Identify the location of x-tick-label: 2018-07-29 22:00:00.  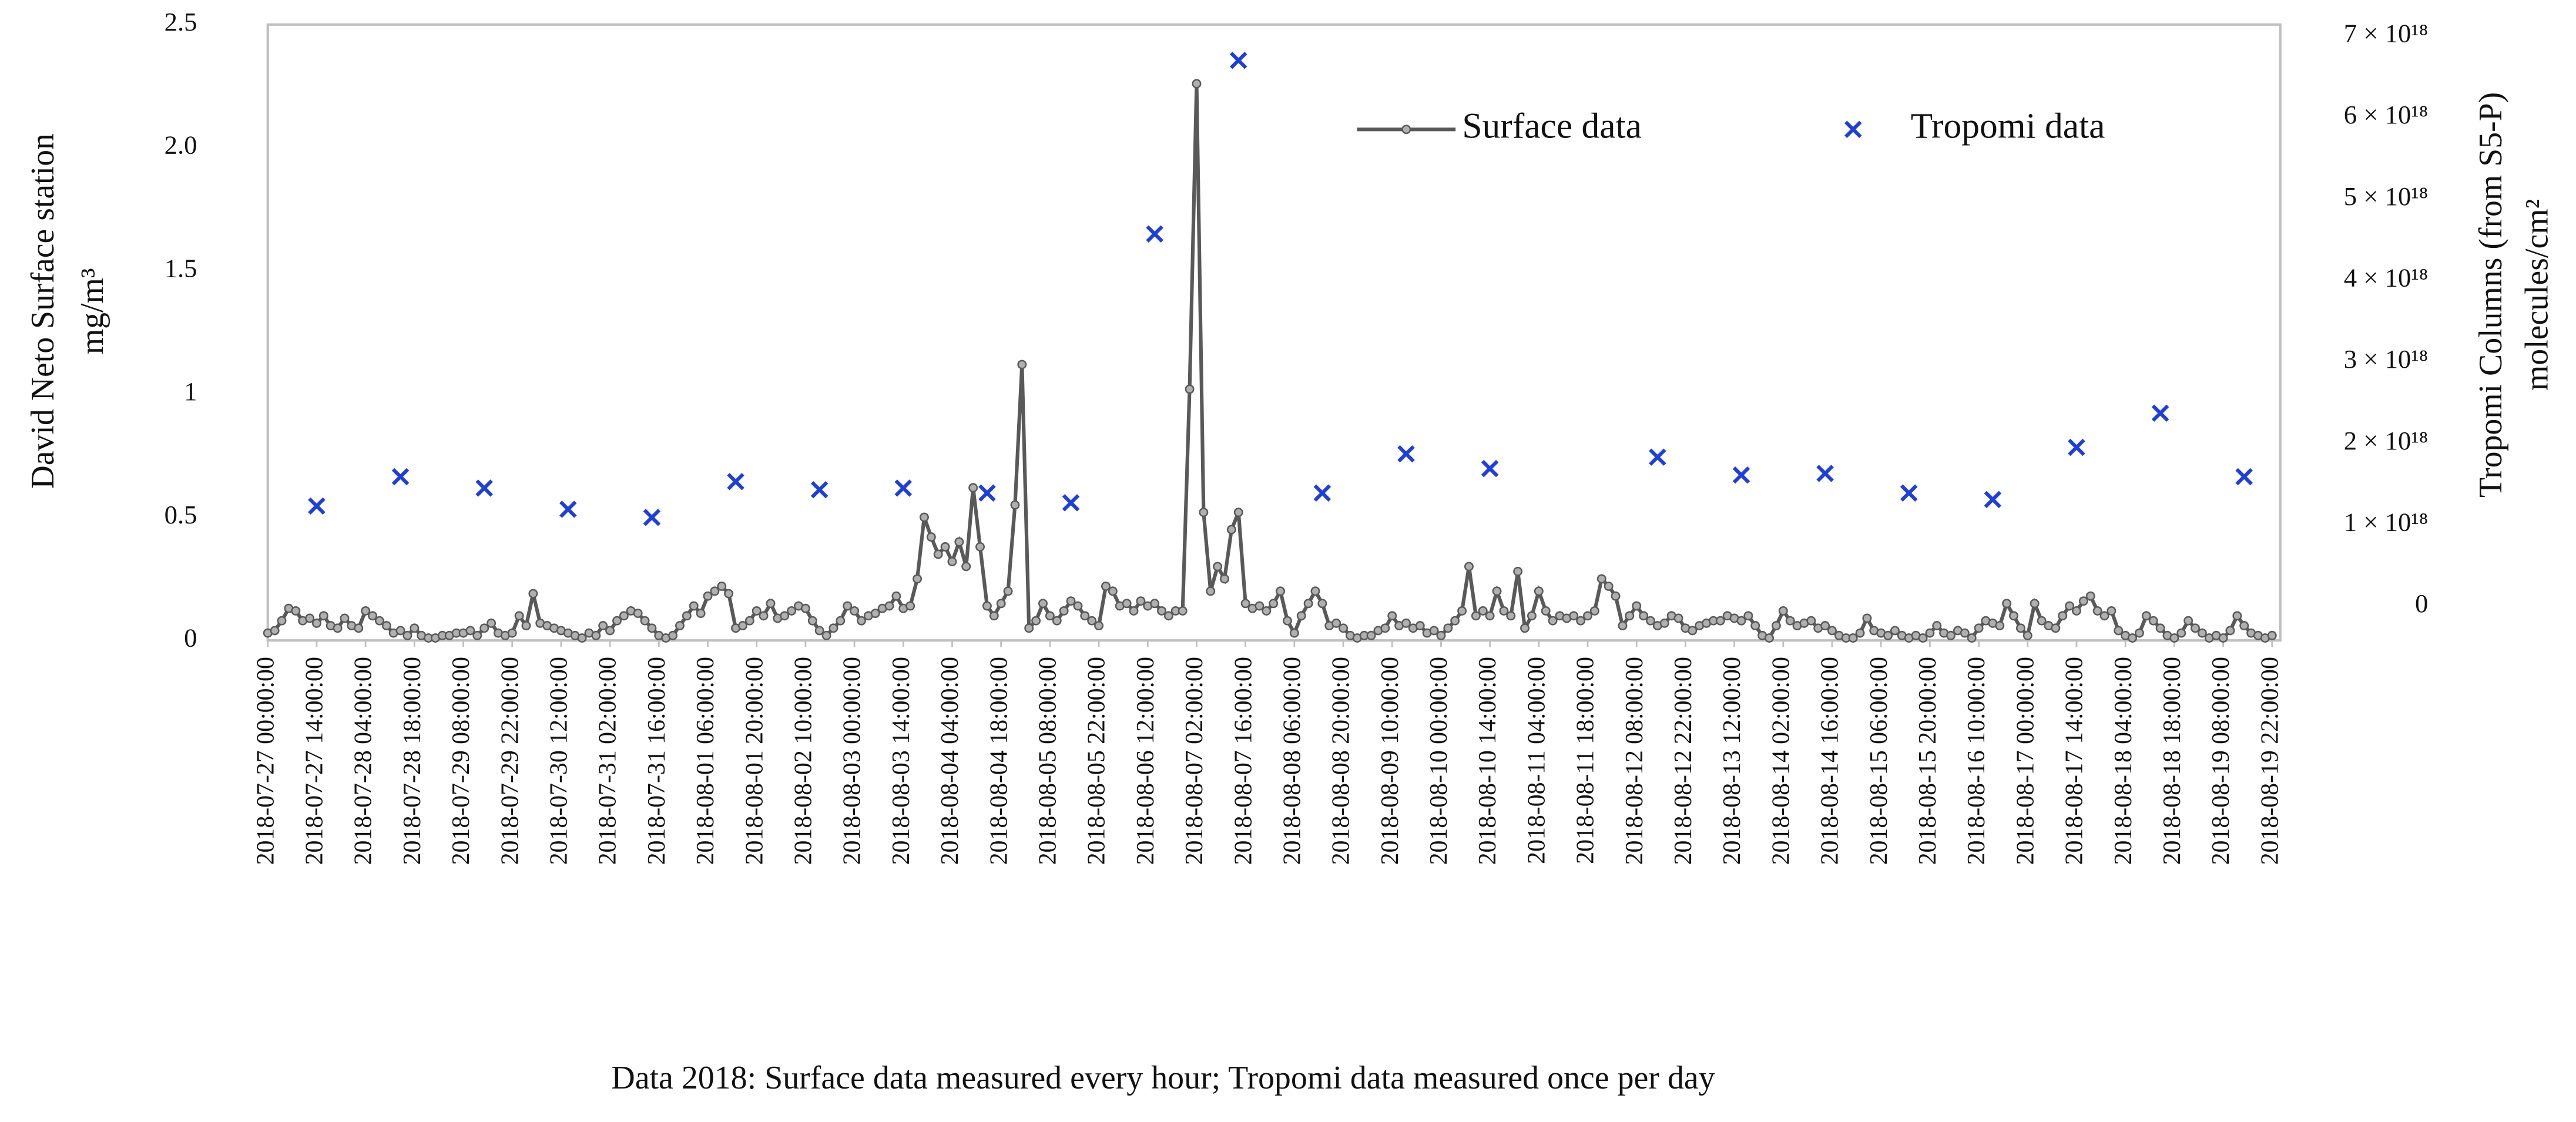
(511, 761).